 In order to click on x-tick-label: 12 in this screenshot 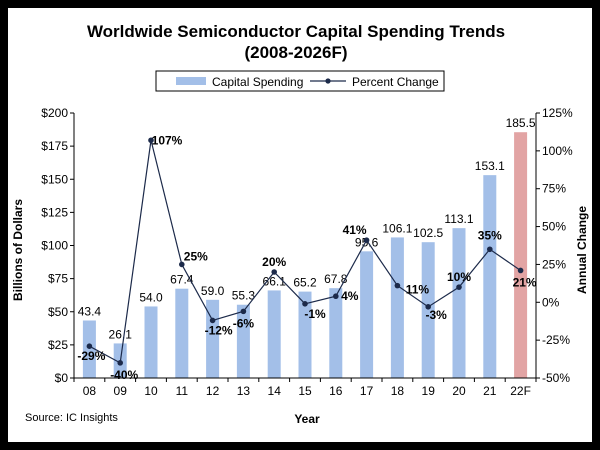, I will do `click(213, 391)`.